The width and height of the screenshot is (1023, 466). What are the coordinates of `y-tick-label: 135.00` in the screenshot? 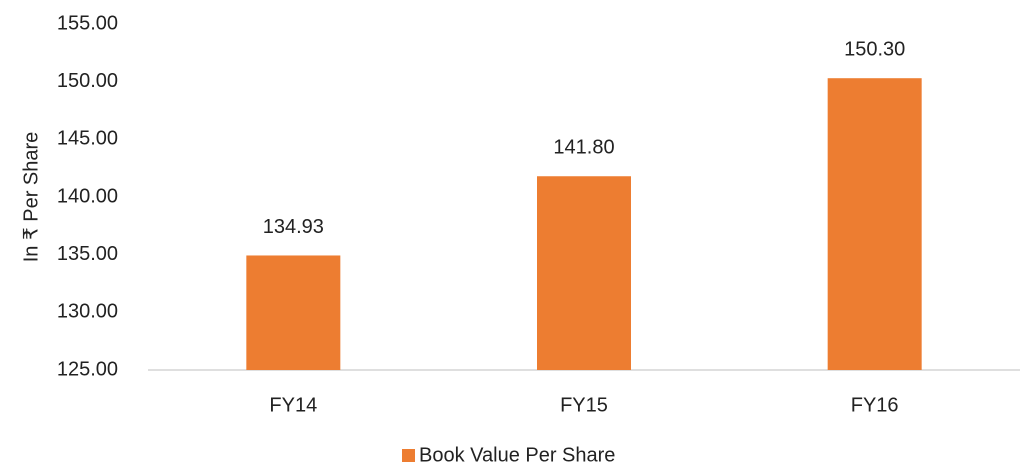 It's located at (87, 254).